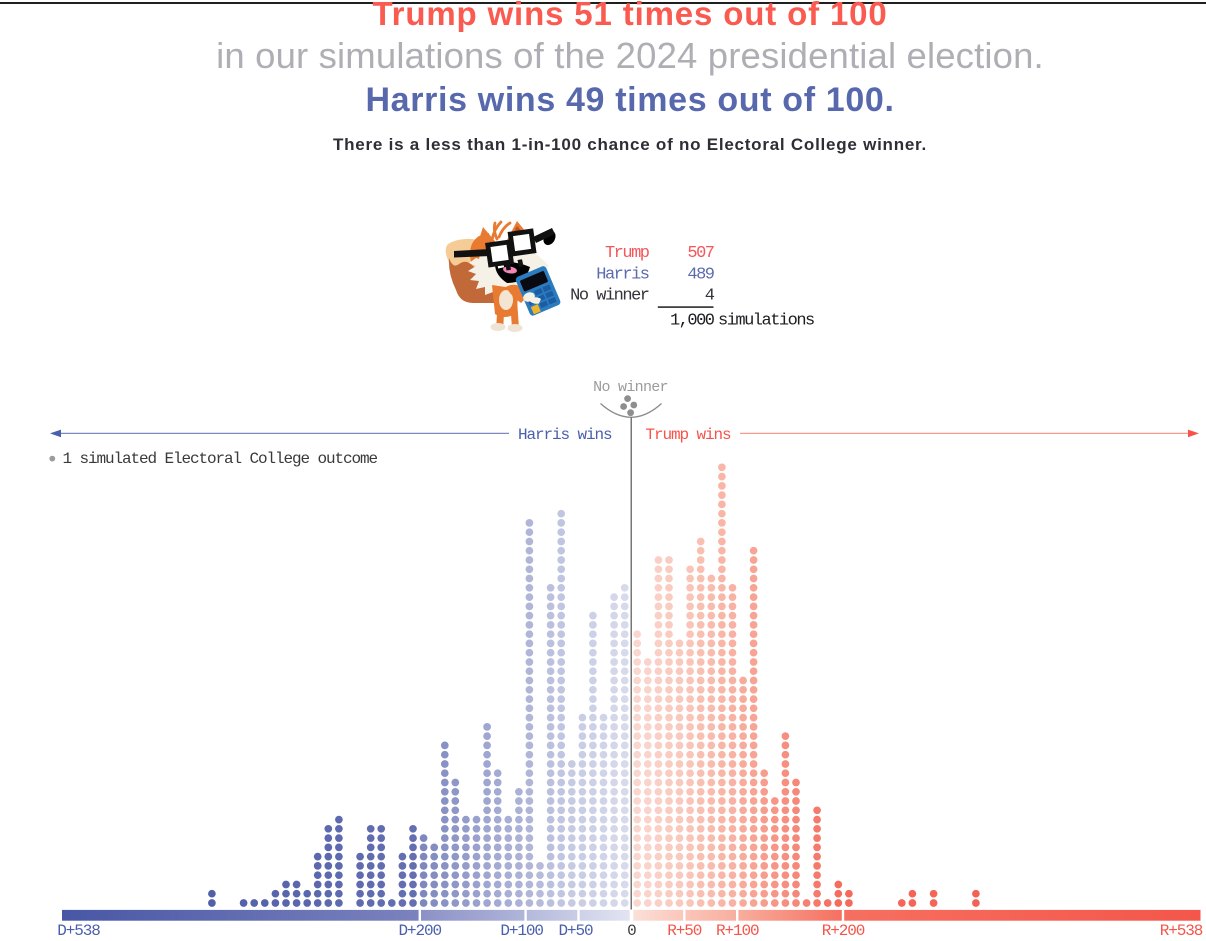 The width and height of the screenshot is (1206, 941). Describe the element at coordinates (220, 459) in the screenshot. I see `svg-text:1 simulated Electoral College: 1 simulated Electoral College outcome` at that location.